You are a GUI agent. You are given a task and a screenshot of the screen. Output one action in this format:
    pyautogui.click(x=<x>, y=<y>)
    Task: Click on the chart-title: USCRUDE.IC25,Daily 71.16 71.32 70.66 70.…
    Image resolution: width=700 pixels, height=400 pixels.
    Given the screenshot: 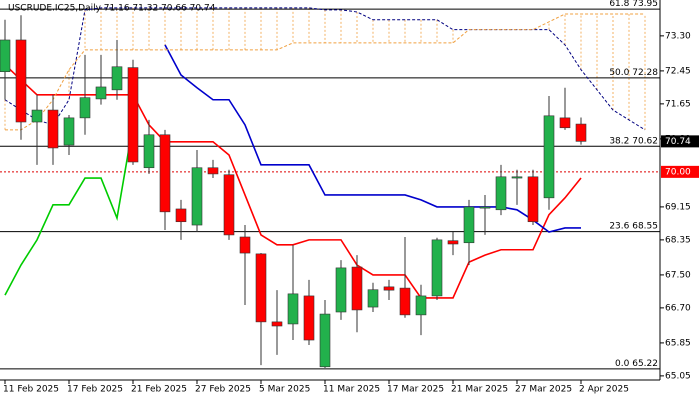 What is the action you would take?
    pyautogui.click(x=112, y=9)
    